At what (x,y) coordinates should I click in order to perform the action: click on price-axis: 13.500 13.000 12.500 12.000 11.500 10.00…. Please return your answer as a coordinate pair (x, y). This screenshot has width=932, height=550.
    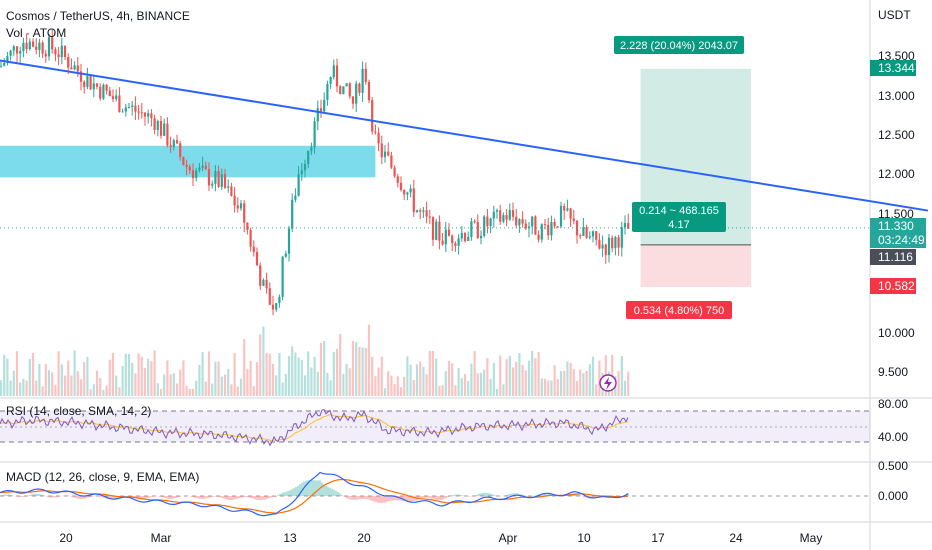
    Looking at the image, I should click on (896, 214).